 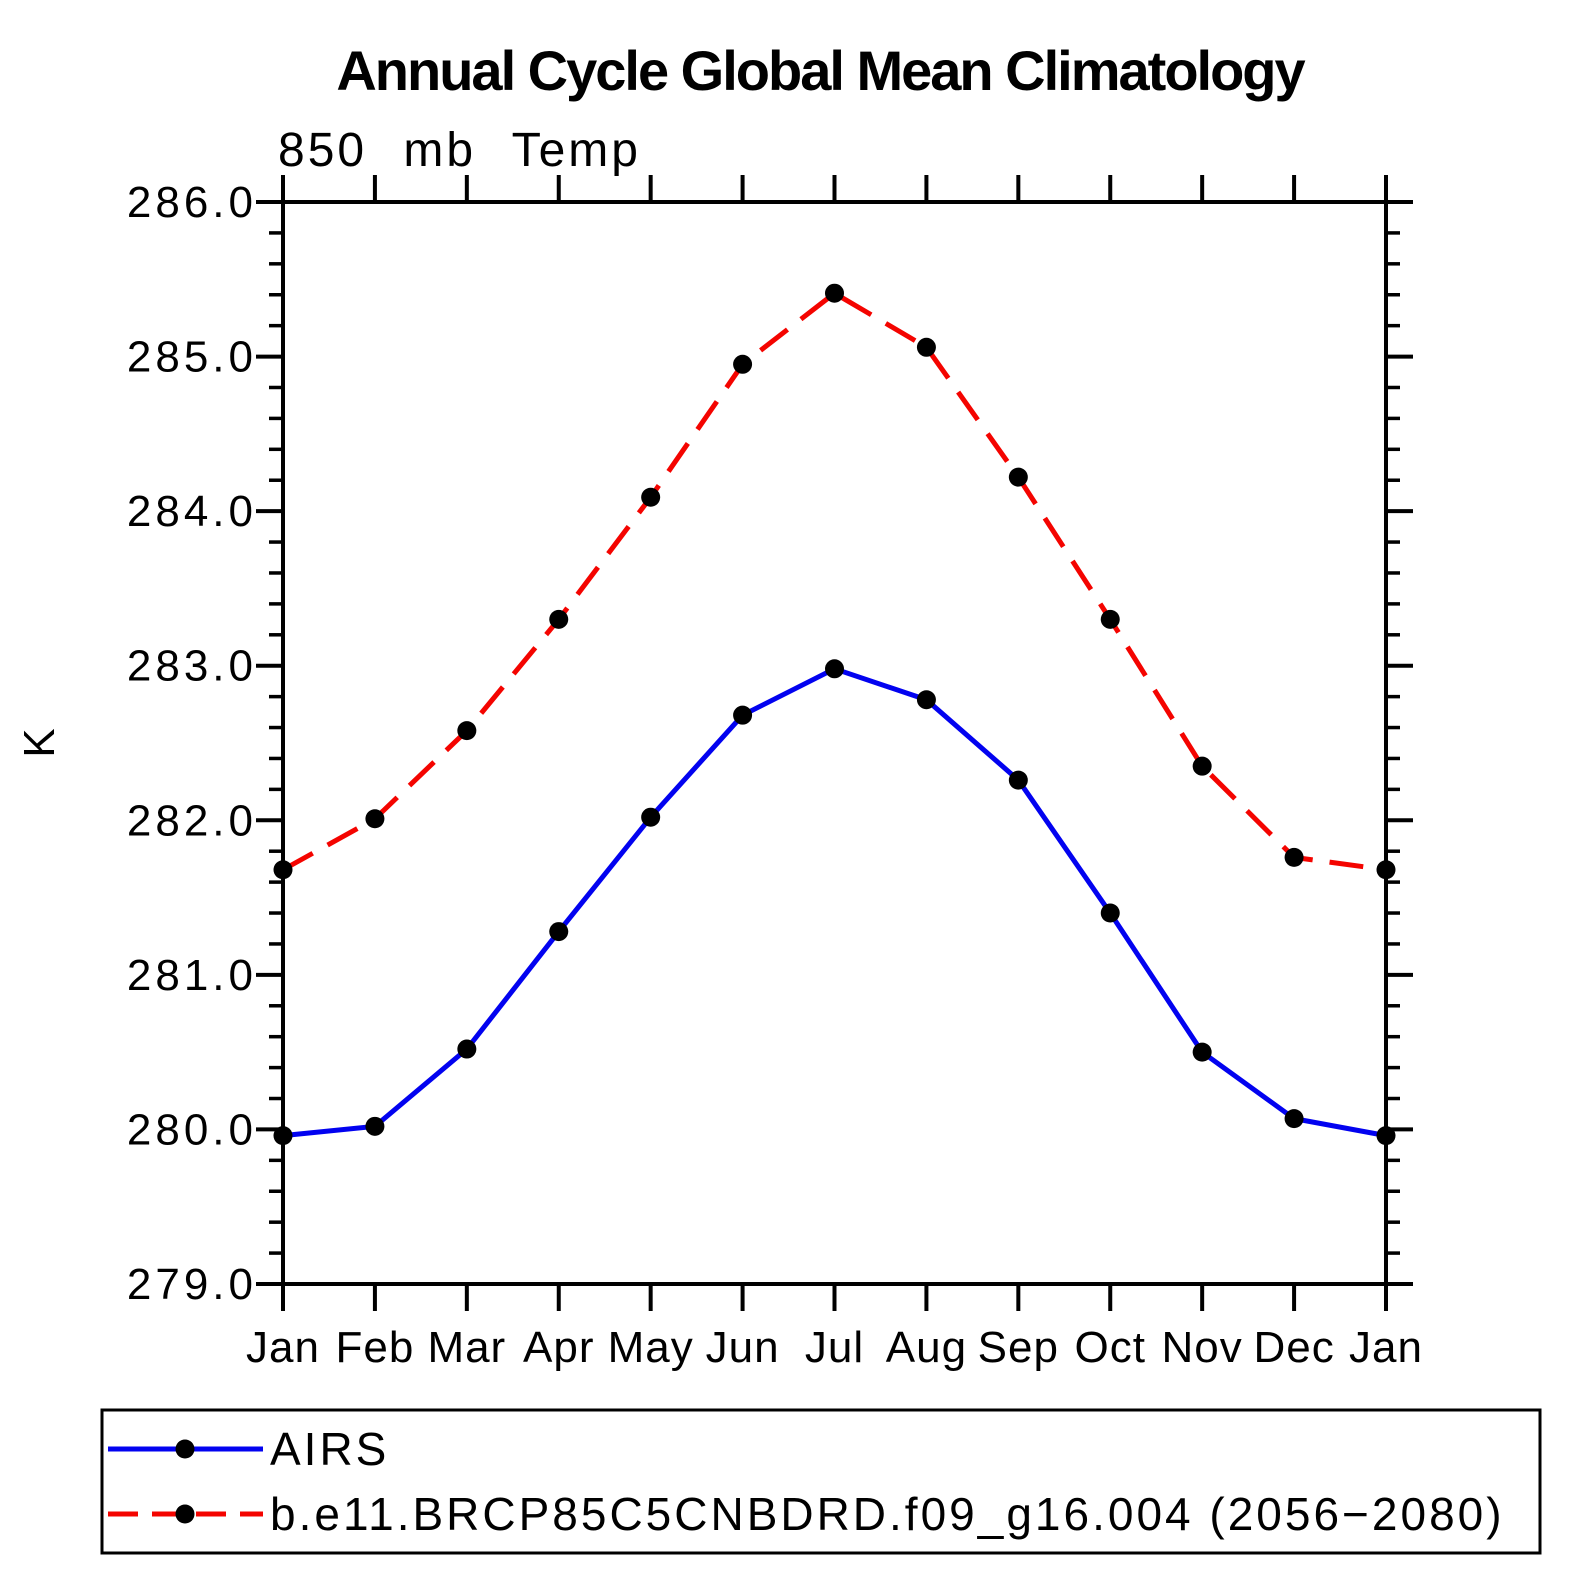 I want to click on x-tick-label: Apr, so click(x=558, y=1347).